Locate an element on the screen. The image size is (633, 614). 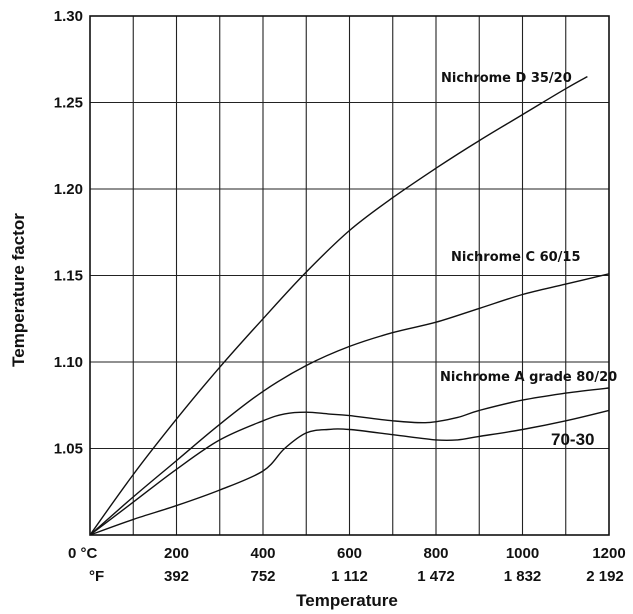
y-tick-label: 1.10 is located at coordinates (68, 362).